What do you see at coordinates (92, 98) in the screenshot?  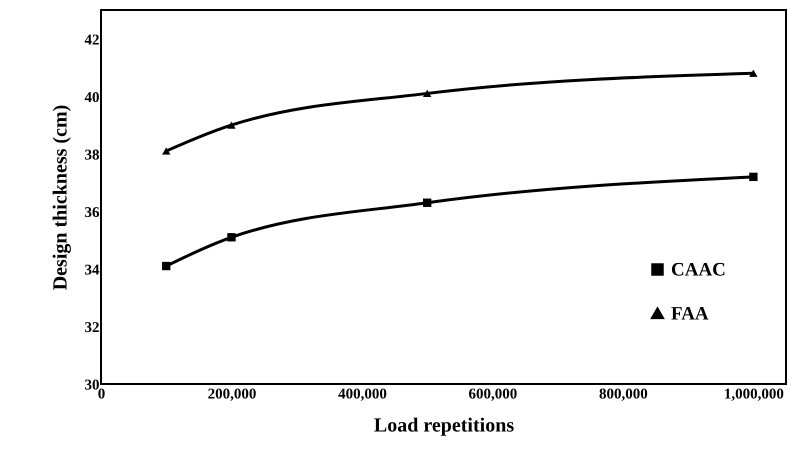 I see `y-tick-label: 40` at bounding box center [92, 98].